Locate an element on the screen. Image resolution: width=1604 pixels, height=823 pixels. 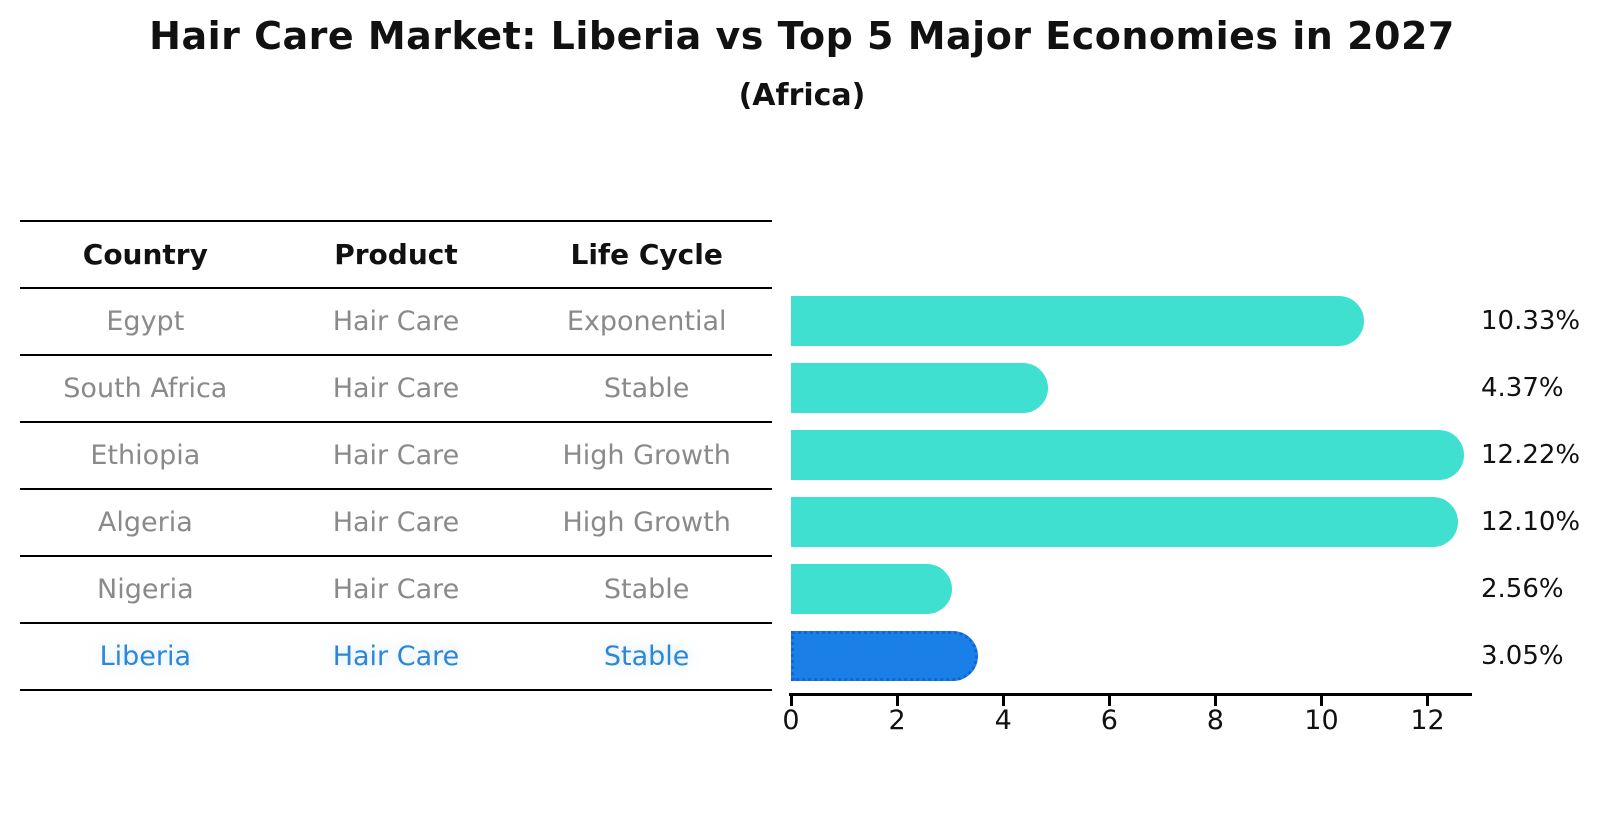
x-axis-tick-label: 2 is located at coordinates (897, 720).